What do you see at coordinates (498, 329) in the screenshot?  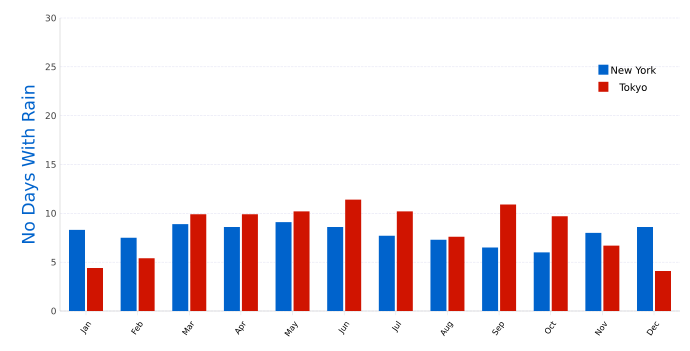 I see `x-tick-label: Sep` at bounding box center [498, 329].